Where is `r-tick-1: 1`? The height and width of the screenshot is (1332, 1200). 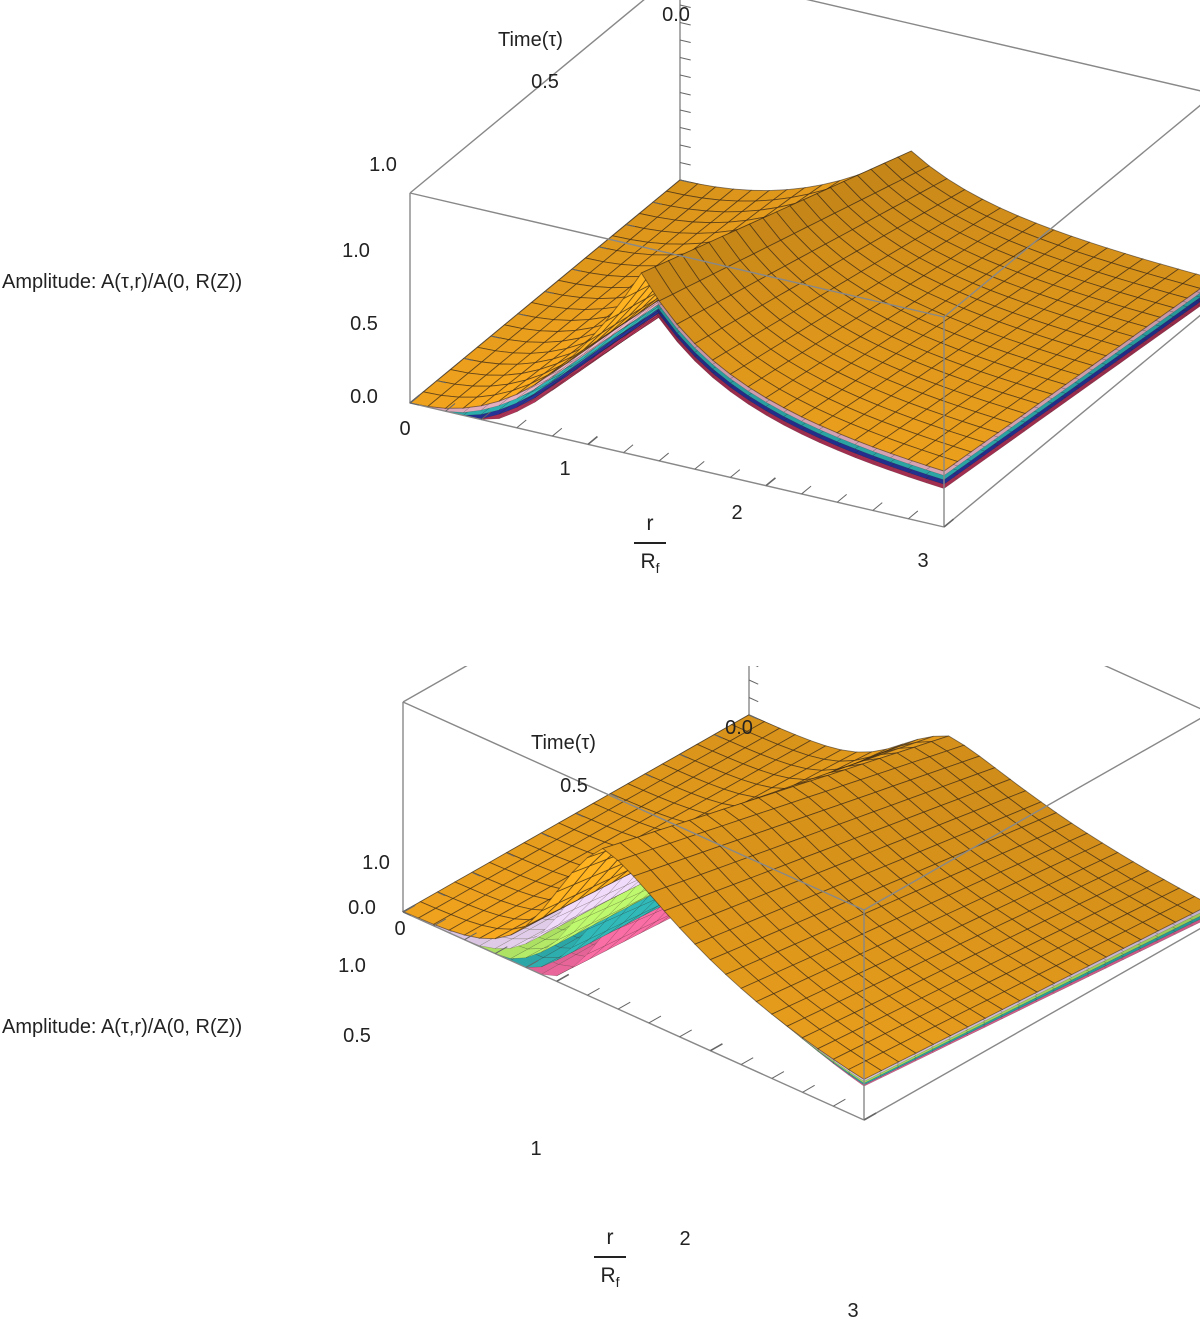 r-tick-1: 1 is located at coordinates (565, 469).